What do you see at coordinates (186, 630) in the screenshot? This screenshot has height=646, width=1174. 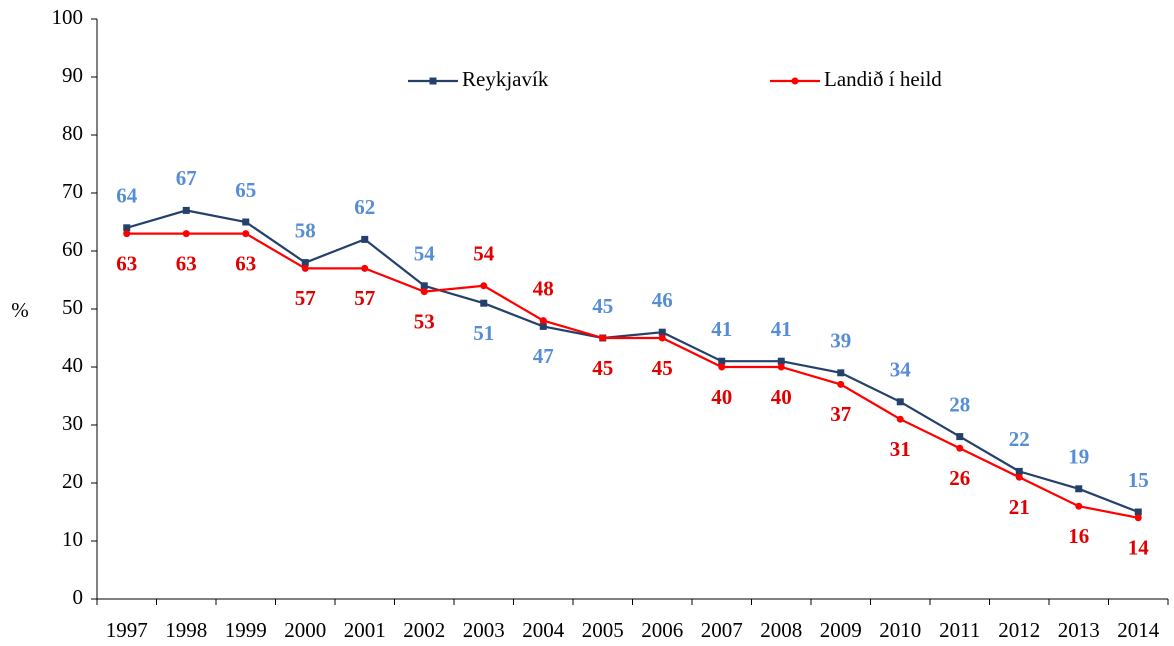 I see `x-tick-label: 1998` at bounding box center [186, 630].